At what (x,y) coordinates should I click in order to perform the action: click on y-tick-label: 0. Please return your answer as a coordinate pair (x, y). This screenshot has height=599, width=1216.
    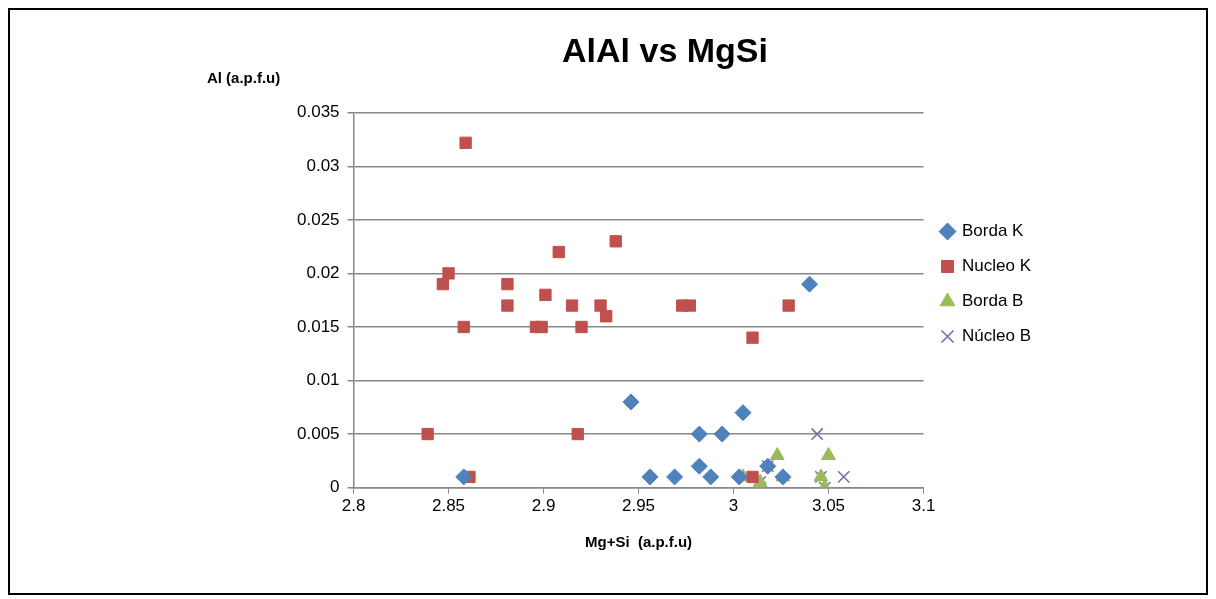
    Looking at the image, I should click on (335, 487).